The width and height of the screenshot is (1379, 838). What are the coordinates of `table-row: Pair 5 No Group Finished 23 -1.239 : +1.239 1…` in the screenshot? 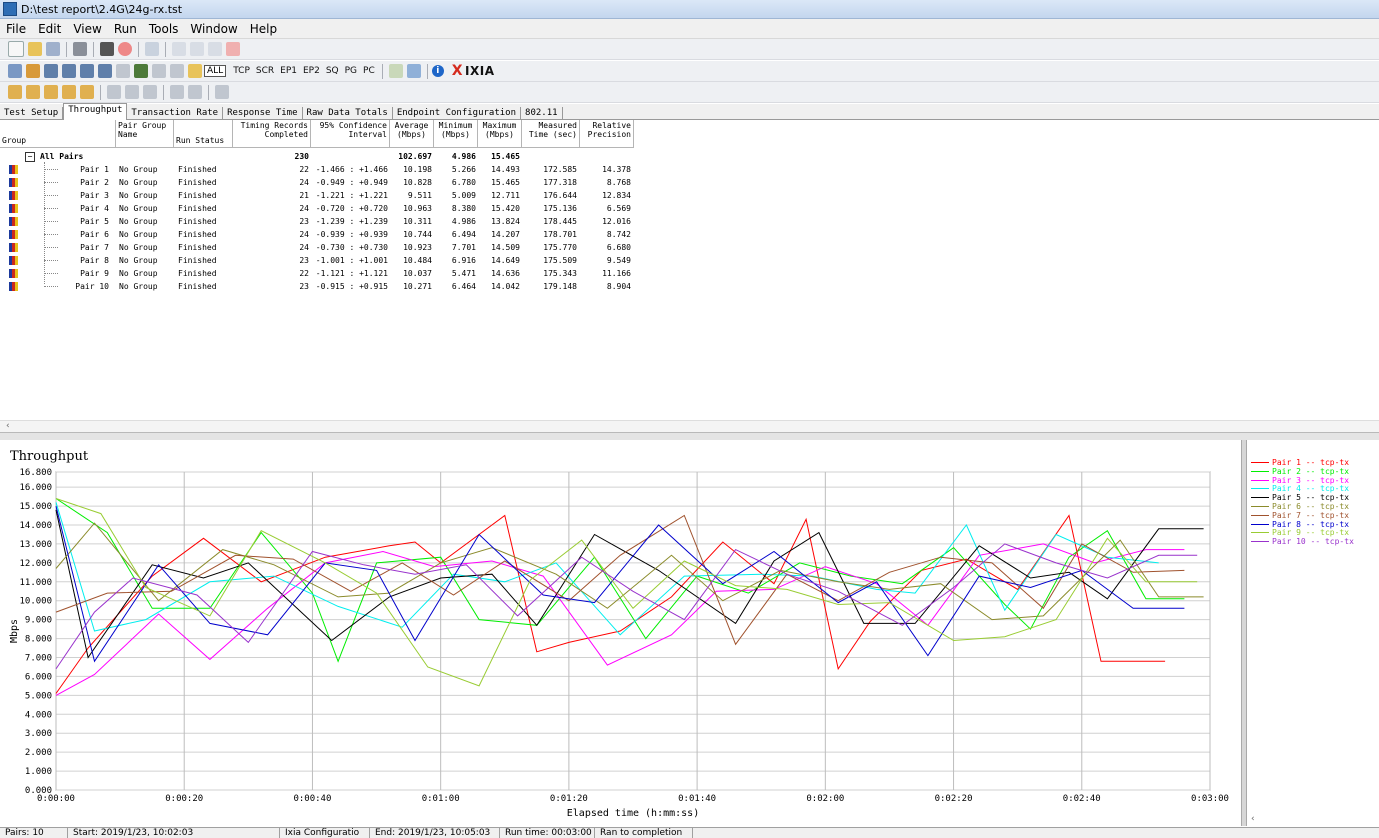 It's located at (320, 221).